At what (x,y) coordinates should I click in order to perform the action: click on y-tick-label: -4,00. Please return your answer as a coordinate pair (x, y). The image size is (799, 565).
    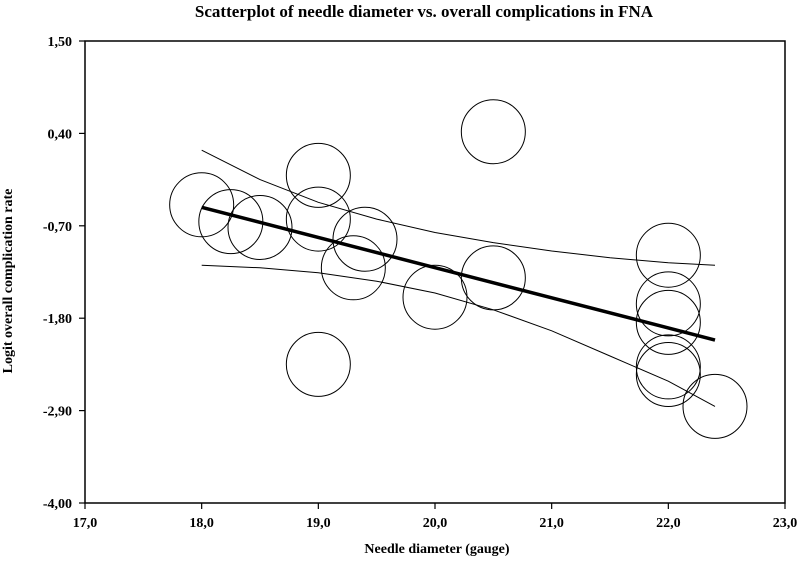
    Looking at the image, I should click on (57, 504).